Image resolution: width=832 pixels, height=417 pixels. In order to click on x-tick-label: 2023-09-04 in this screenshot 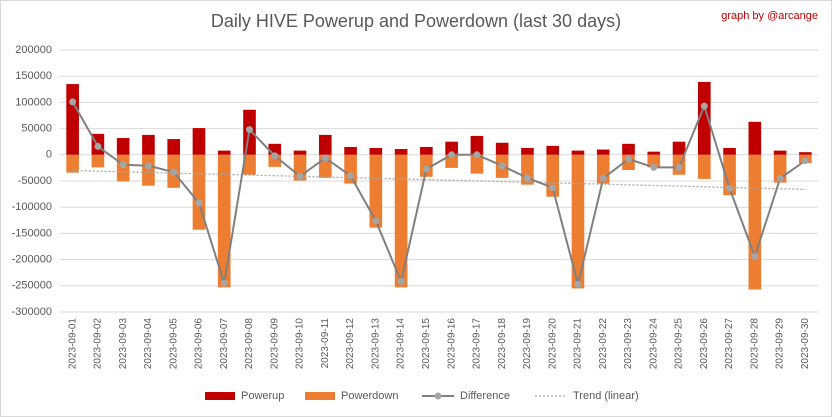, I will do `click(148, 344)`.